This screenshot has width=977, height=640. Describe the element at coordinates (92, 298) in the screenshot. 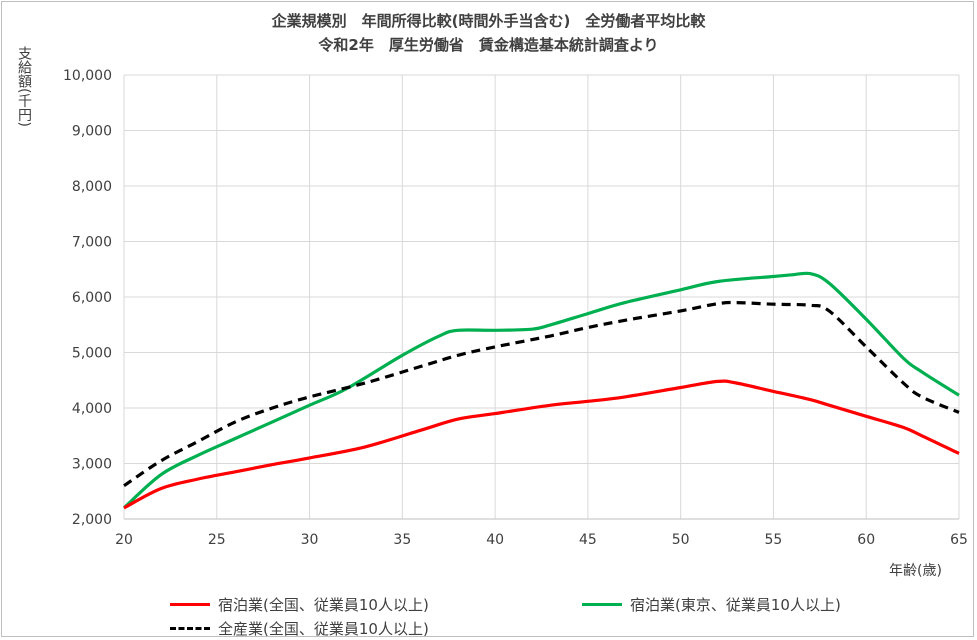

I see `y-tick-label-4: 6,000` at that location.